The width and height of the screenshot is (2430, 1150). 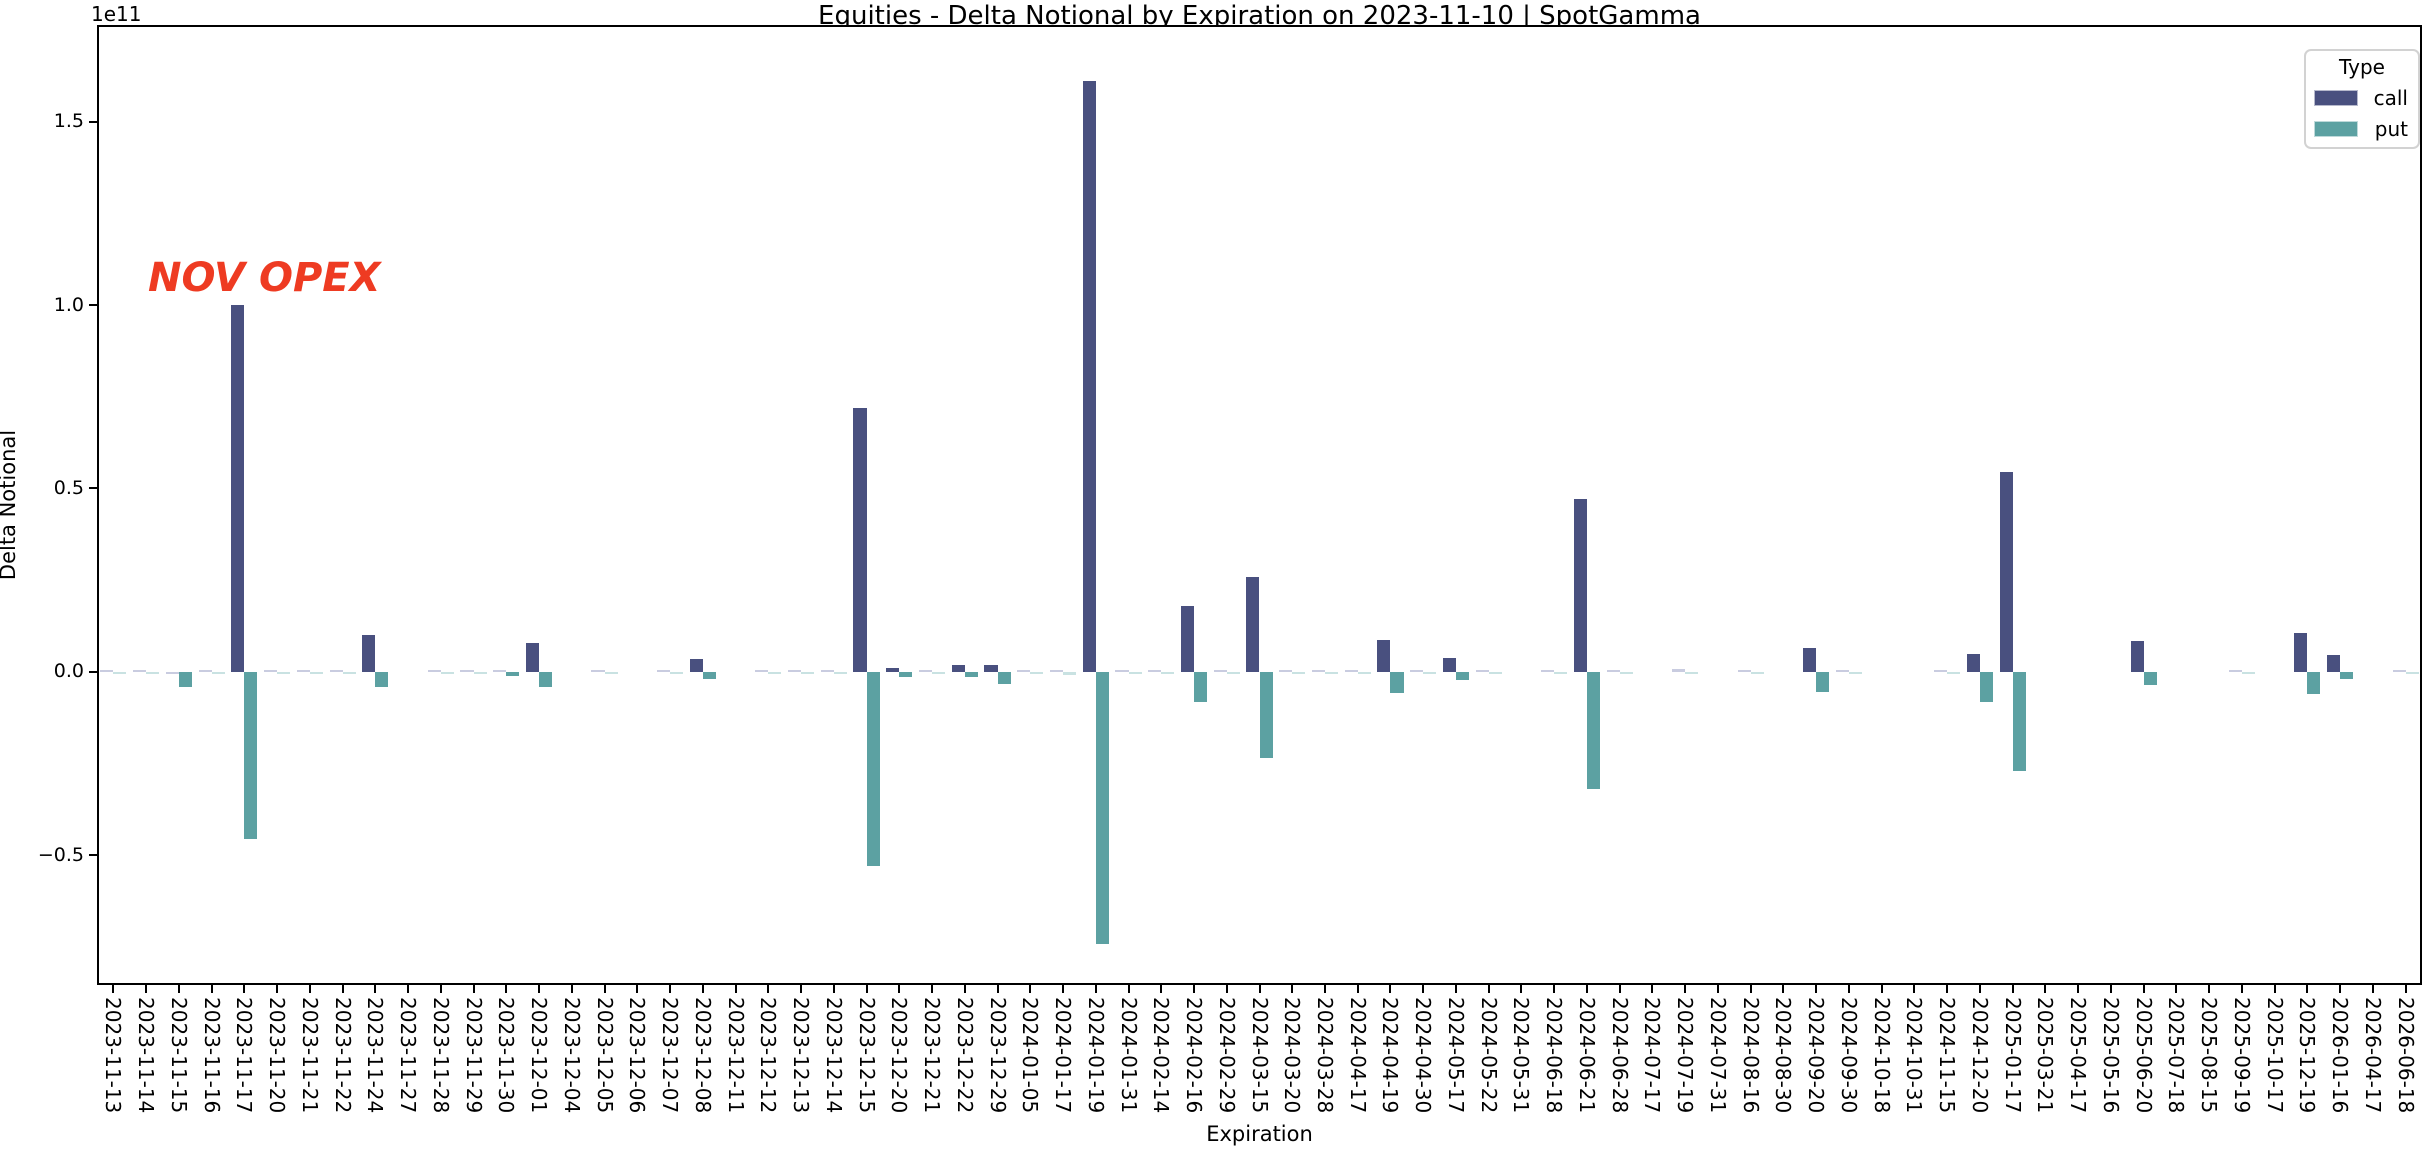 What do you see at coordinates (309, 1055) in the screenshot?
I see `x-tick-label: 2023-11-21` at bounding box center [309, 1055].